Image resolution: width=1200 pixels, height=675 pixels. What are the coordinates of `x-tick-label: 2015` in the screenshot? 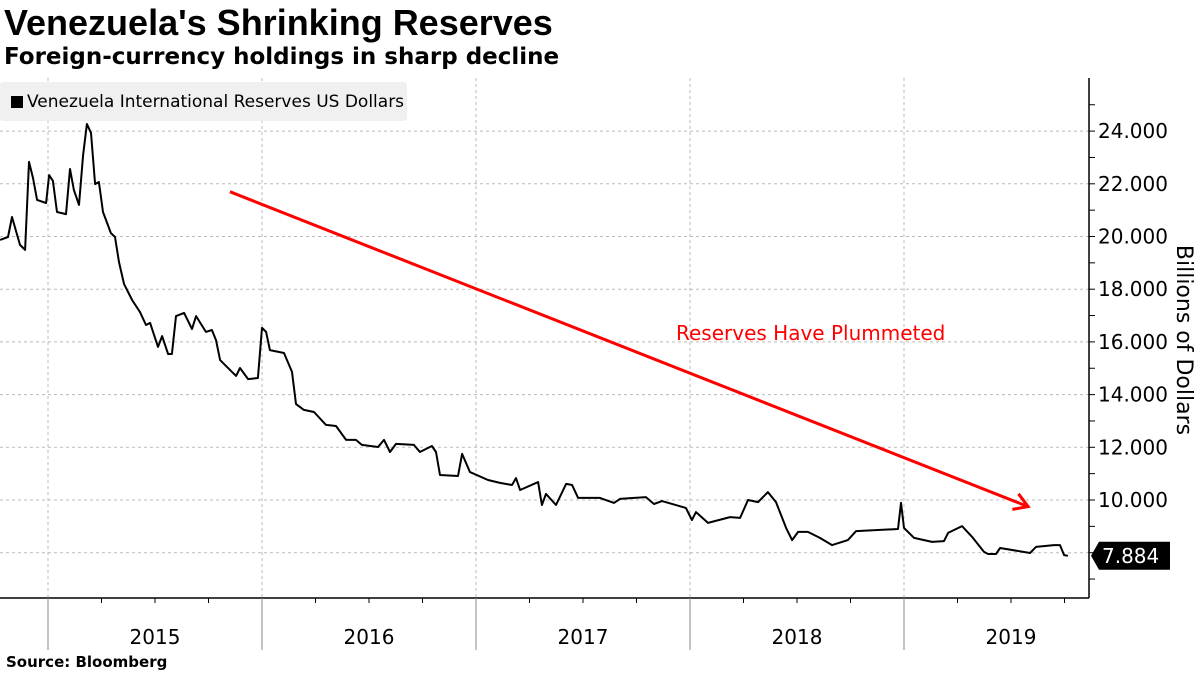 It's located at (155, 637).